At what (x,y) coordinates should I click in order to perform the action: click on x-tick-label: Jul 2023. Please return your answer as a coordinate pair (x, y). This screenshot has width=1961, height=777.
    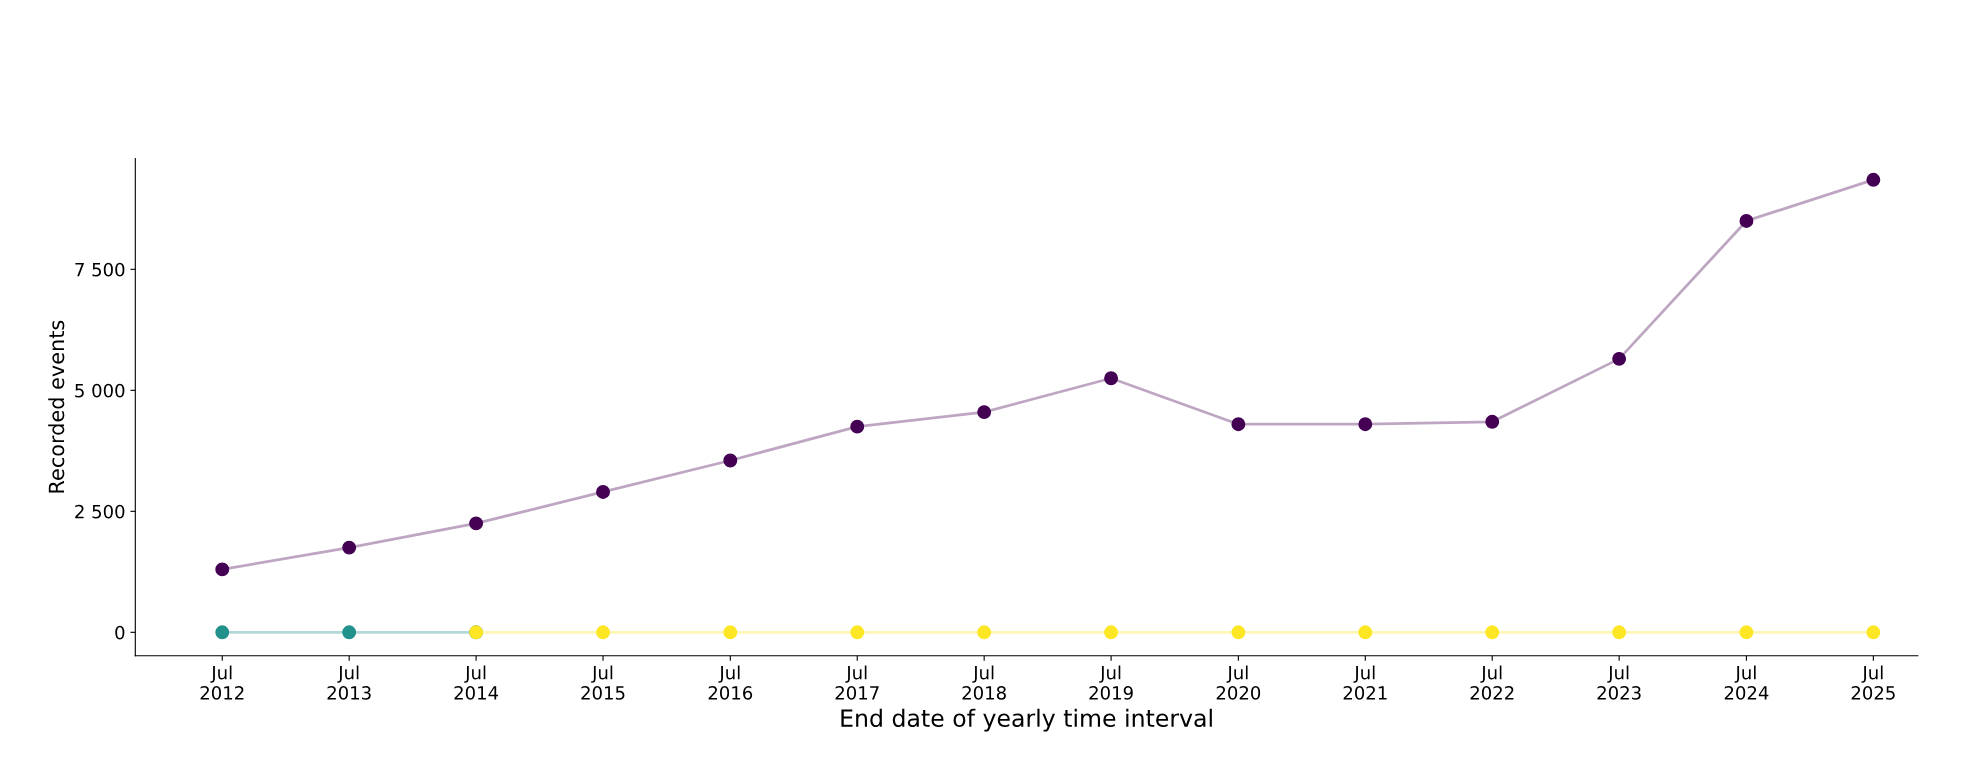
    Looking at the image, I should click on (1619, 682).